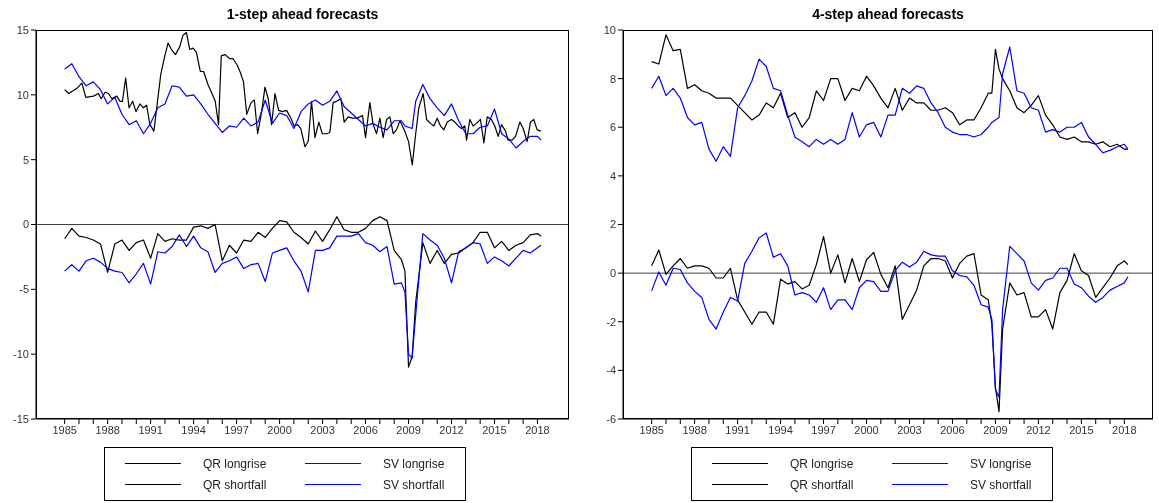 This screenshot has height=503, width=1159. What do you see at coordinates (611, 370) in the screenshot?
I see `y-tick-label: -4` at bounding box center [611, 370].